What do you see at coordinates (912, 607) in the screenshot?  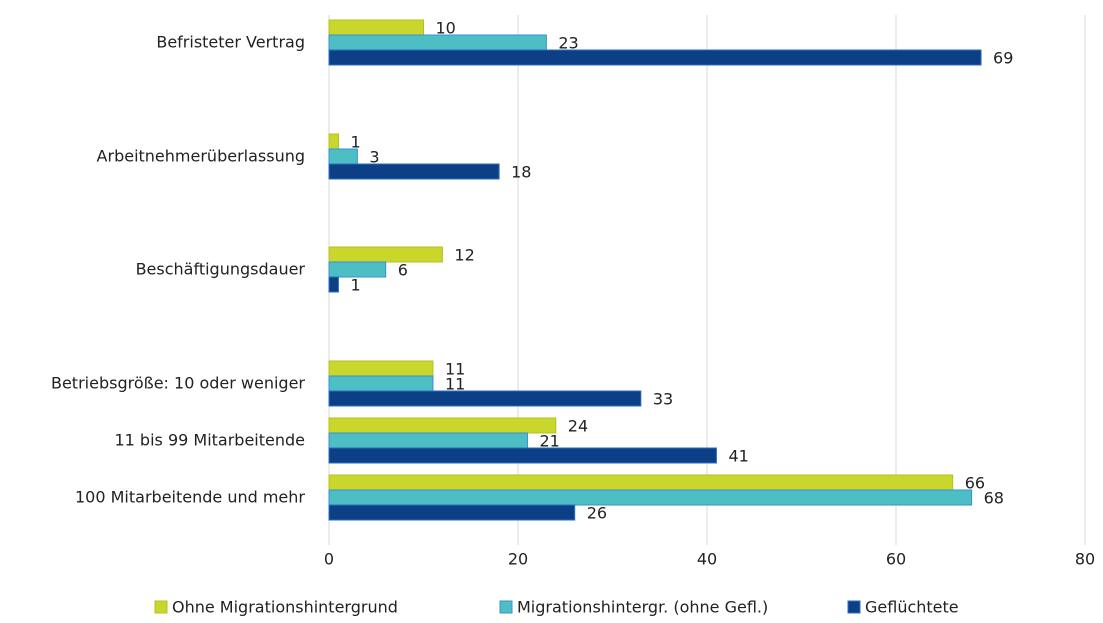 I see `legend-label: Geflüchtete` at bounding box center [912, 607].